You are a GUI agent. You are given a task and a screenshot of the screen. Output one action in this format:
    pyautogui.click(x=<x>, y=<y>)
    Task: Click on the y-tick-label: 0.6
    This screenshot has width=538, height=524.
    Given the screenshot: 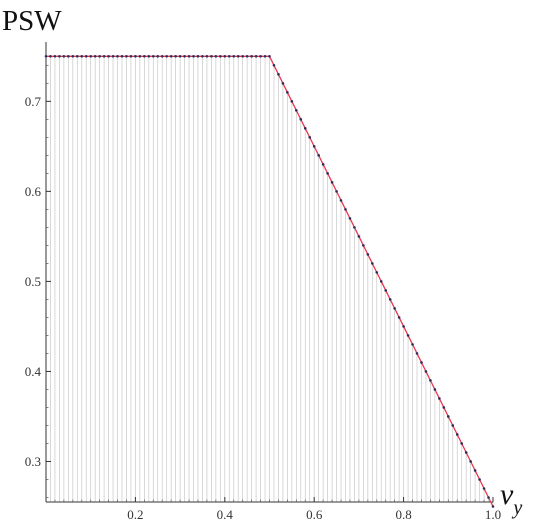 What is the action you would take?
    pyautogui.click(x=33, y=191)
    